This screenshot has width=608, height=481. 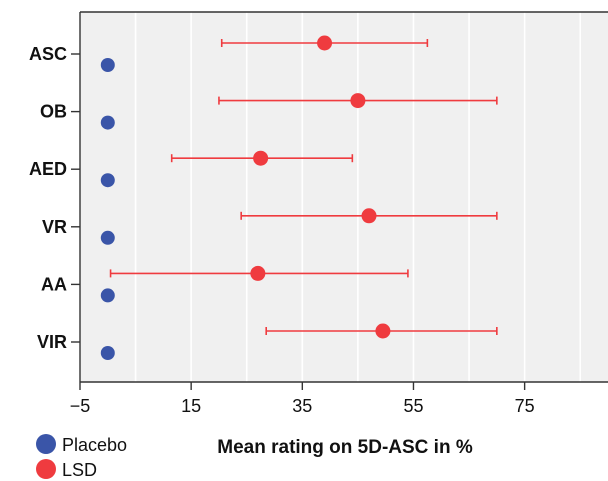 I want to click on x-tick-label: −5, so click(x=80, y=406).